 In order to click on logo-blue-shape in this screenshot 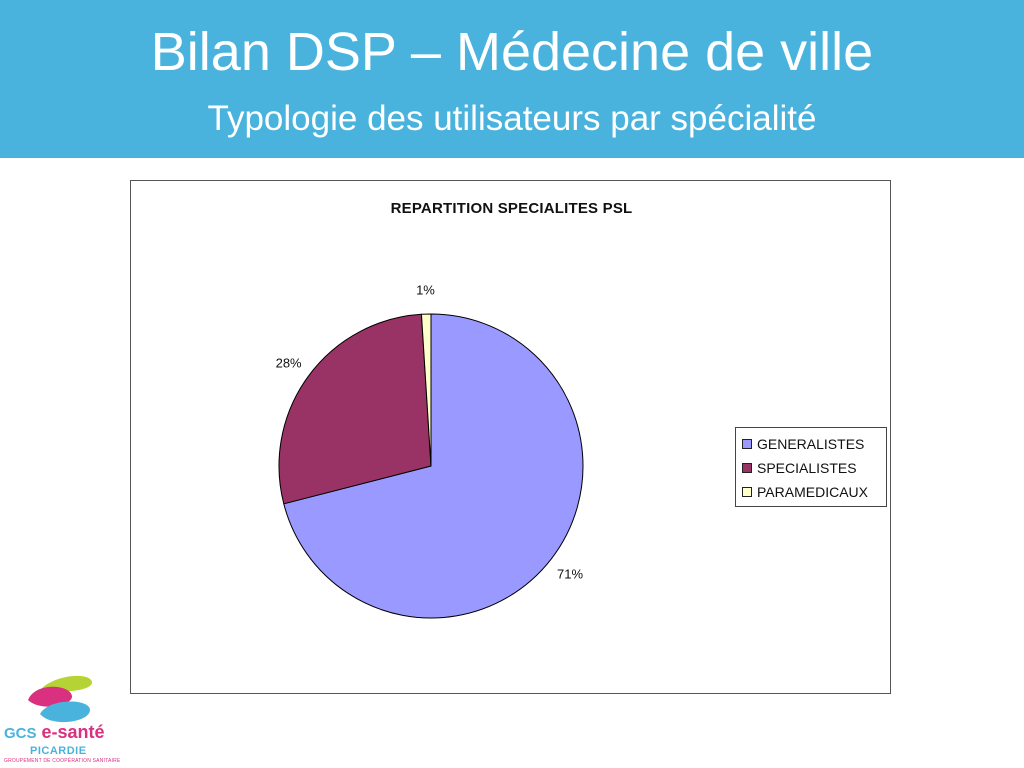, I will do `click(65, 712)`.